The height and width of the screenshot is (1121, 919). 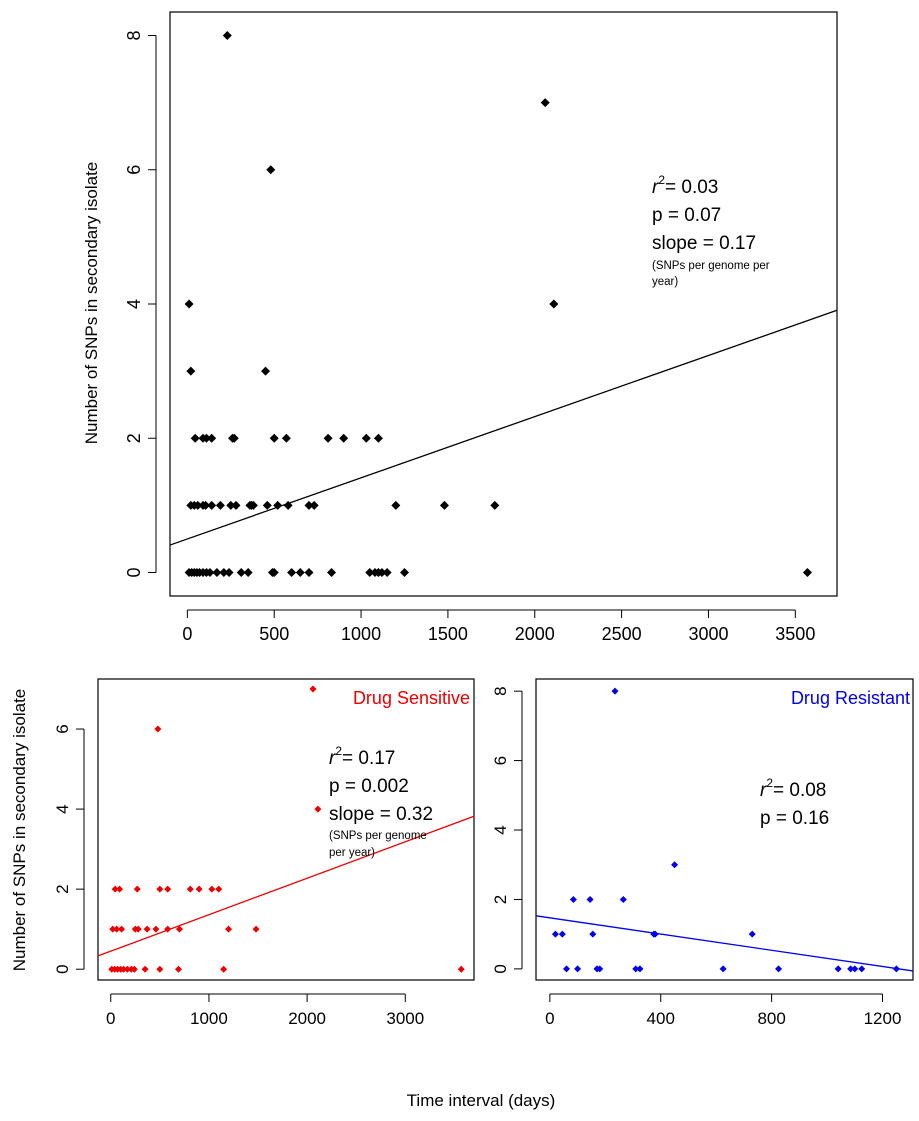 I want to click on slope-unit-line2: per year), so click(x=352, y=853).